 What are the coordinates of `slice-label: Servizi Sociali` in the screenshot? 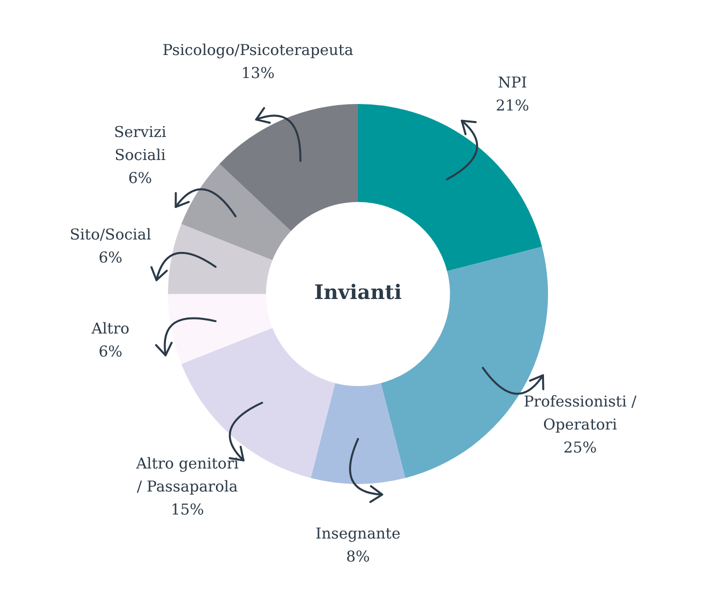 It's located at (140, 143).